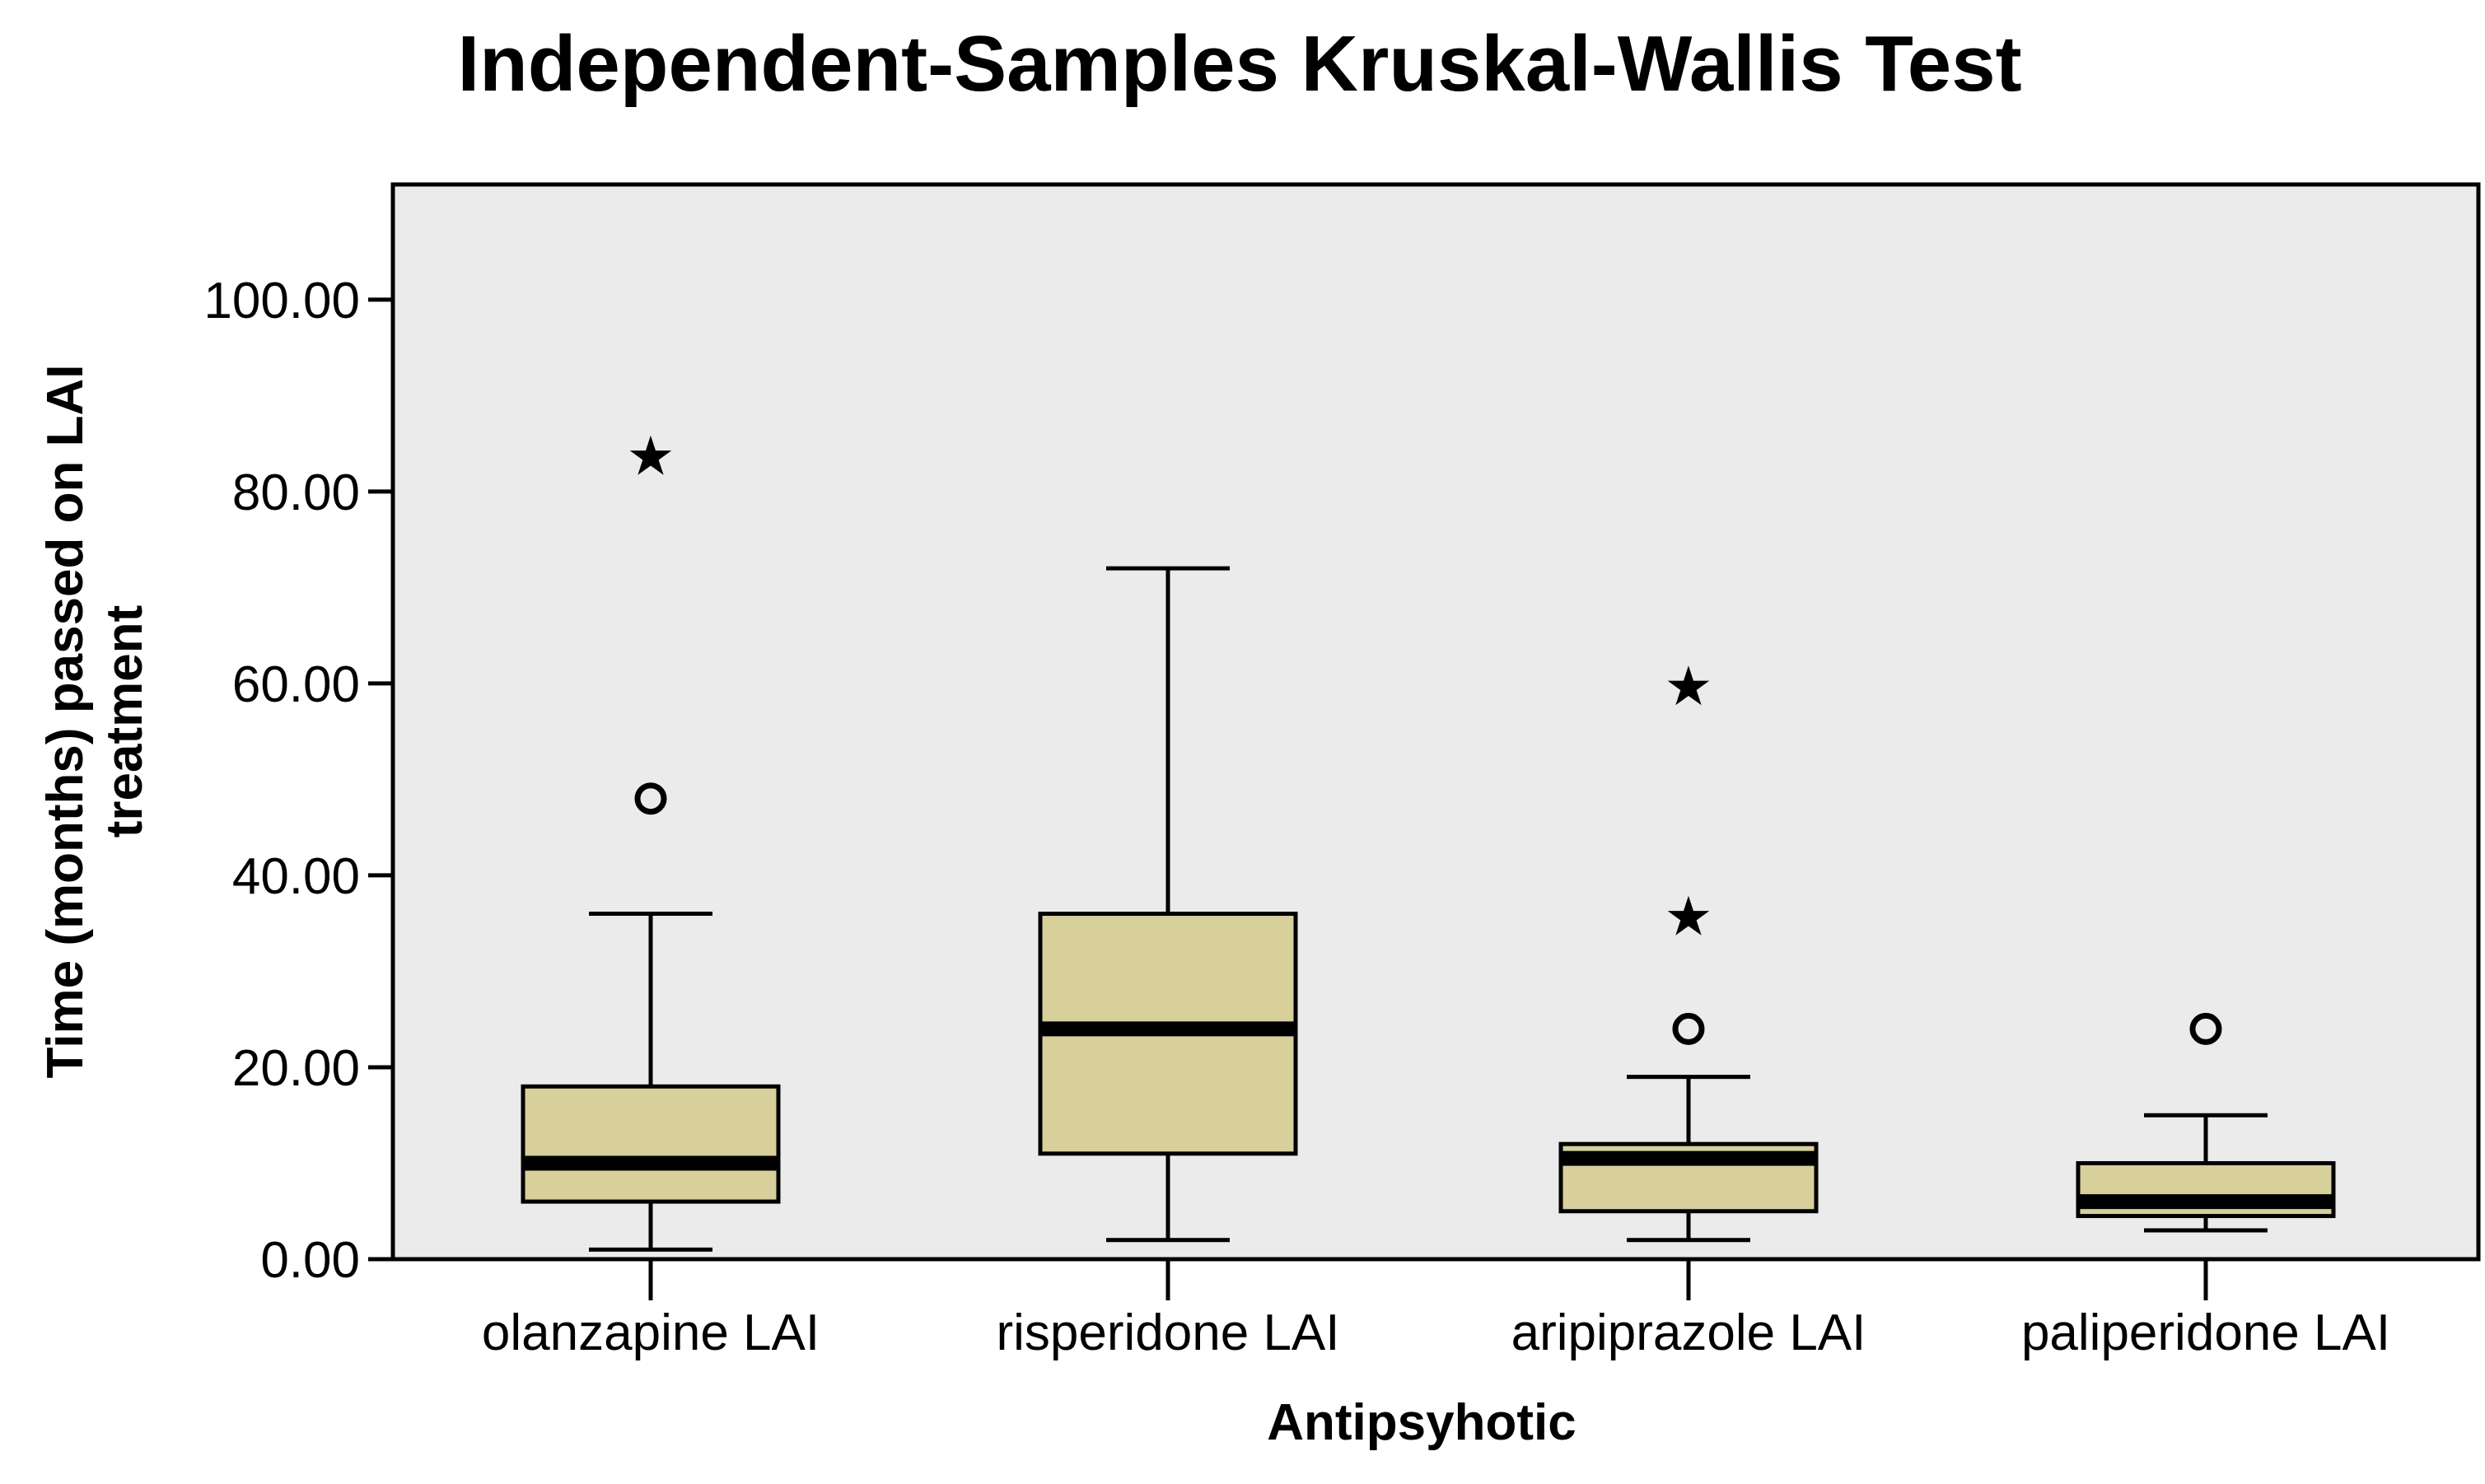 The image size is (2485, 1484). I want to click on x-tick-label: risperidone LAI, so click(1167, 1332).